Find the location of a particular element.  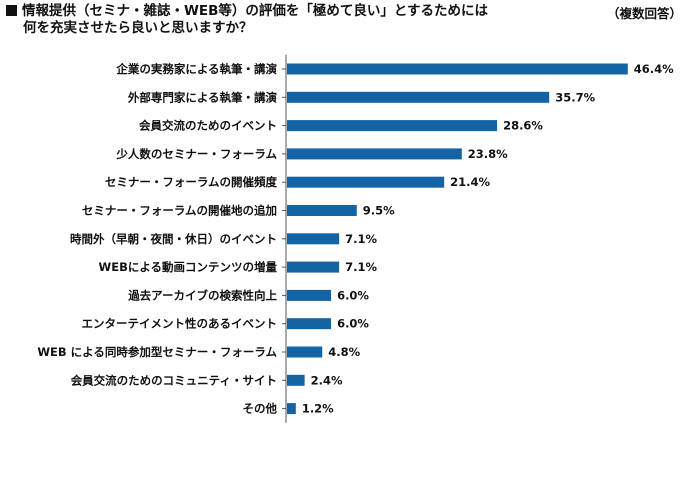

category-label: 会員交流のためのイベント is located at coordinates (207, 126).